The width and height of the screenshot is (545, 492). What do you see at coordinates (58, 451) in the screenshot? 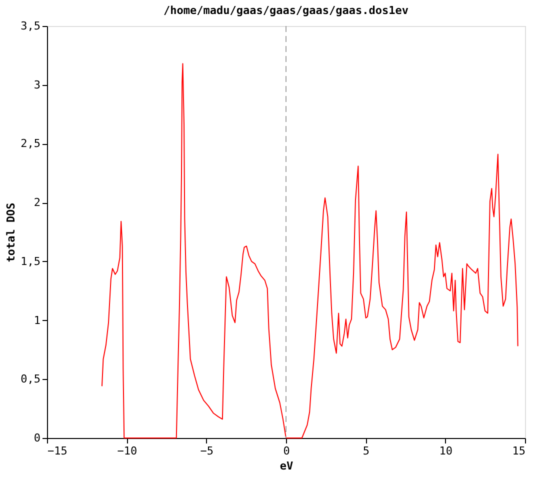
I see `x-tick-label: −15` at bounding box center [58, 451].